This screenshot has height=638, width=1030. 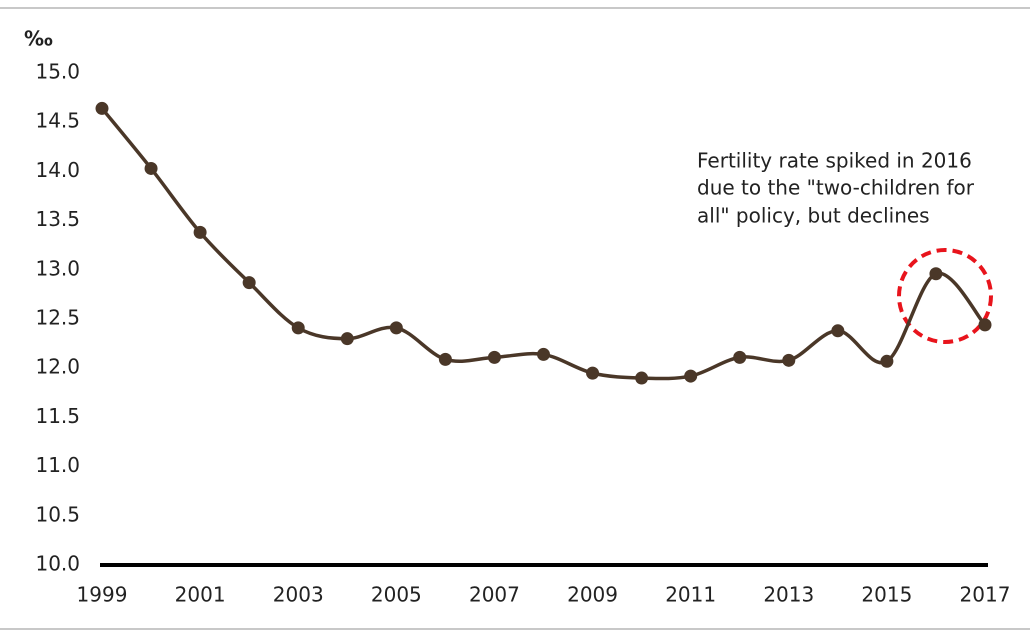 I want to click on y-tick-label: 14.5, so click(x=57, y=121).